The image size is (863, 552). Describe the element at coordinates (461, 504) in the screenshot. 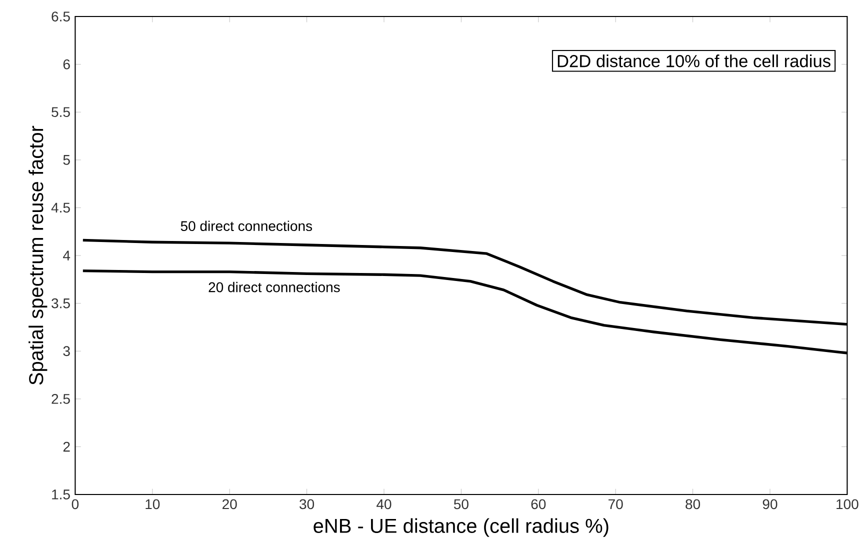

I see `x-tick-label: 50` at that location.